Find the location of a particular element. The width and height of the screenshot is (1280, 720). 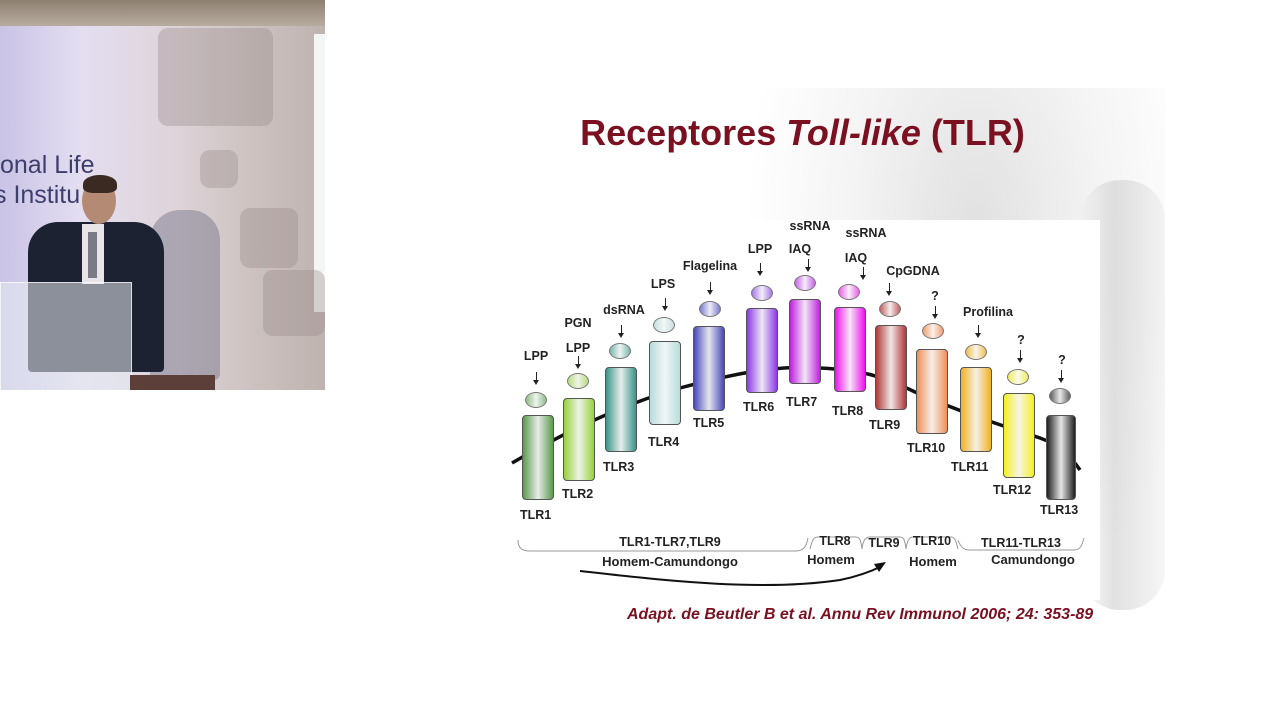

receptor-label: TLR2 is located at coordinates (578, 494).